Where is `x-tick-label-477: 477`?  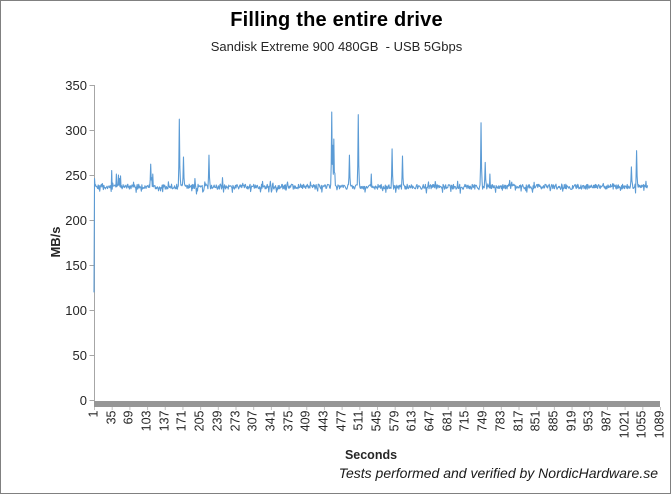 x-tick-label-477: 477 is located at coordinates (341, 421).